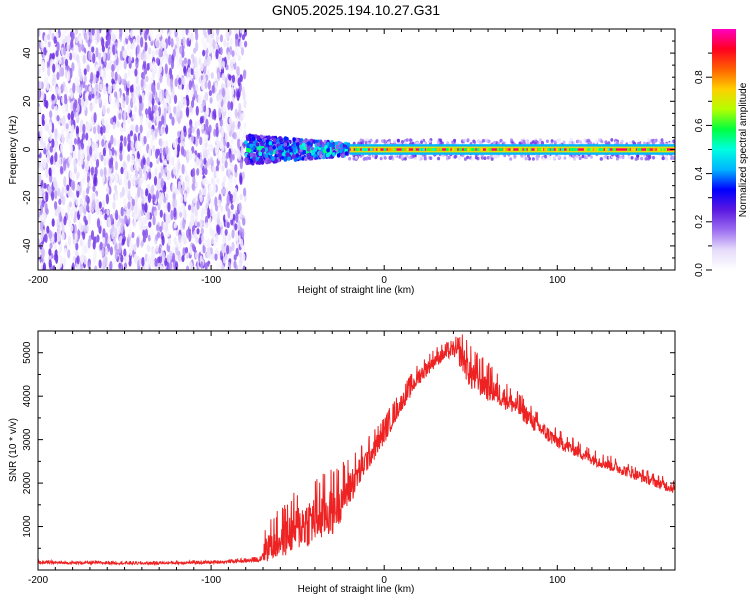  Describe the element at coordinates (356, 290) in the screenshot. I see `spectrogram-x-label: Height of straight line (km)` at that location.